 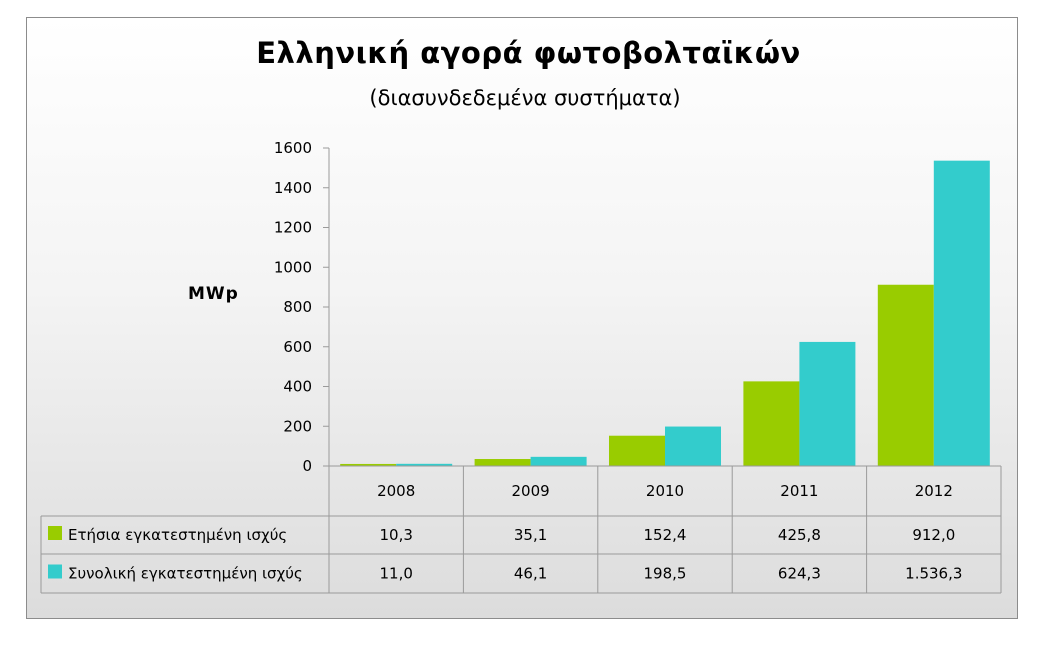 What do you see at coordinates (395, 574) in the screenshot?
I see `data-label: 11,0` at bounding box center [395, 574].